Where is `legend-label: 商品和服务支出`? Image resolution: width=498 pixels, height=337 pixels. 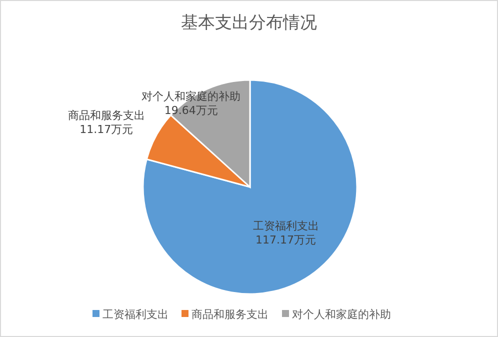
legend-label: 商品和服务支出 is located at coordinates (230, 314).